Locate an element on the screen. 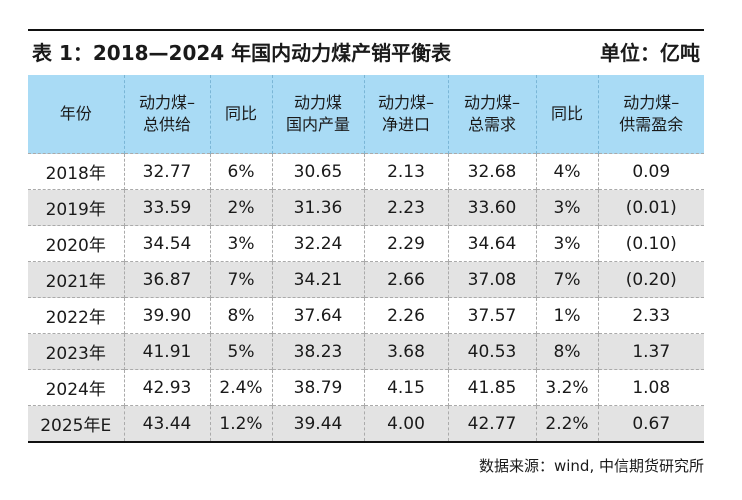 The image size is (742, 500). value-cell: 30.65 is located at coordinates (317, 171).